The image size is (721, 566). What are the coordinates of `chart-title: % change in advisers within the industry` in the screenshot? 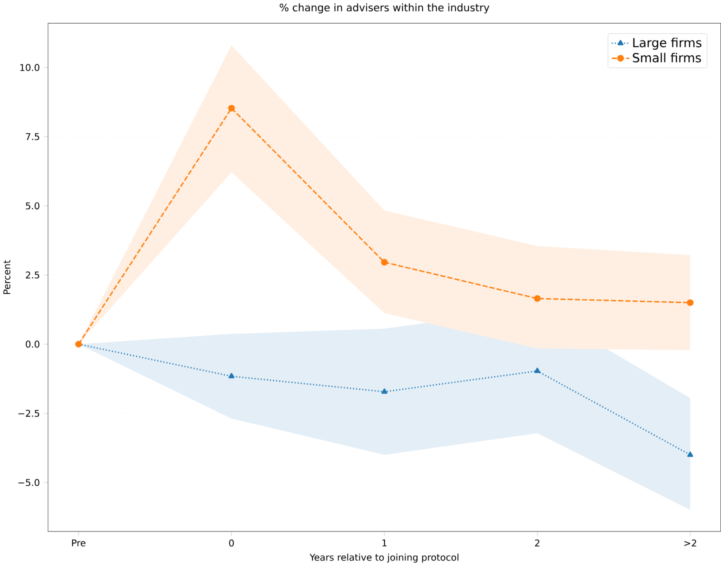 It's located at (385, 8).